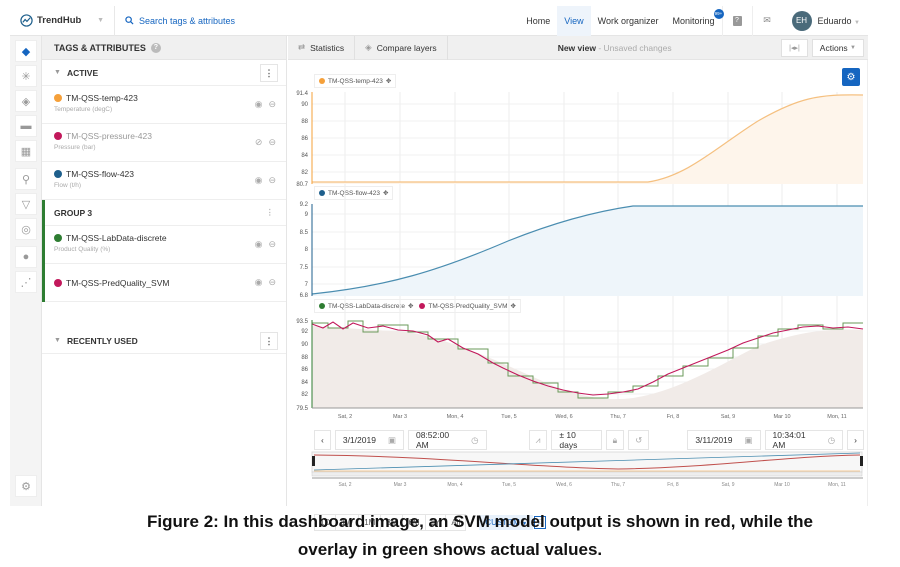  Describe the element at coordinates (26, 101) in the screenshot. I see `layers-icon: ◈` at that location.